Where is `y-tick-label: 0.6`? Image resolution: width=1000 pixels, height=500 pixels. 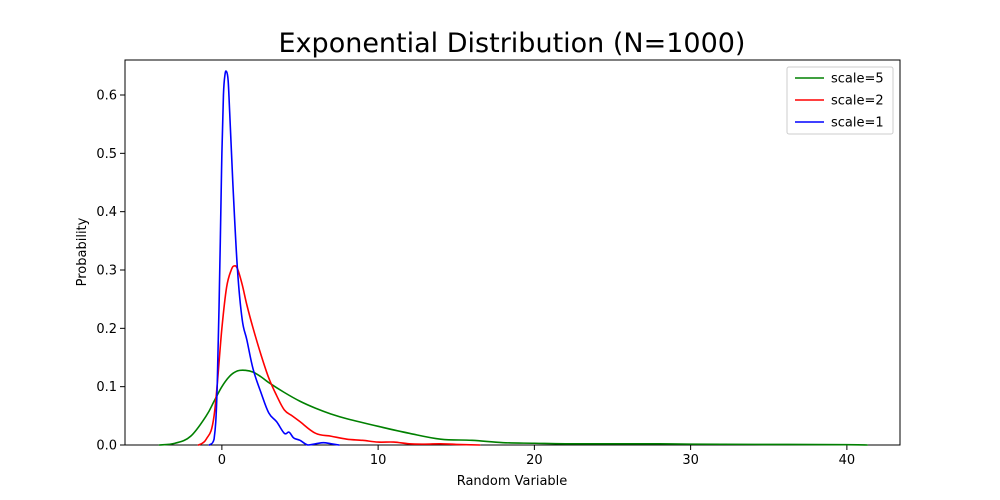 y-tick-label: 0.6 is located at coordinates (106, 96).